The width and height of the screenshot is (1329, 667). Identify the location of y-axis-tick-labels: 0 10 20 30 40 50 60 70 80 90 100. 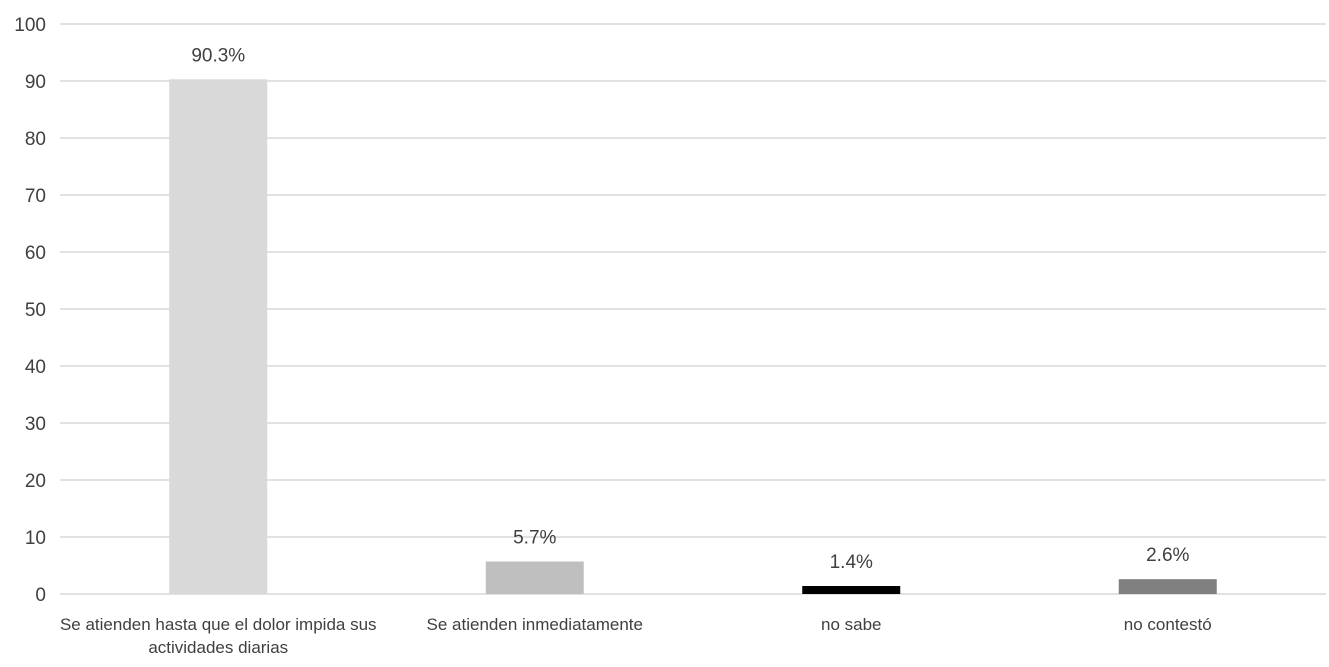
(30, 310).